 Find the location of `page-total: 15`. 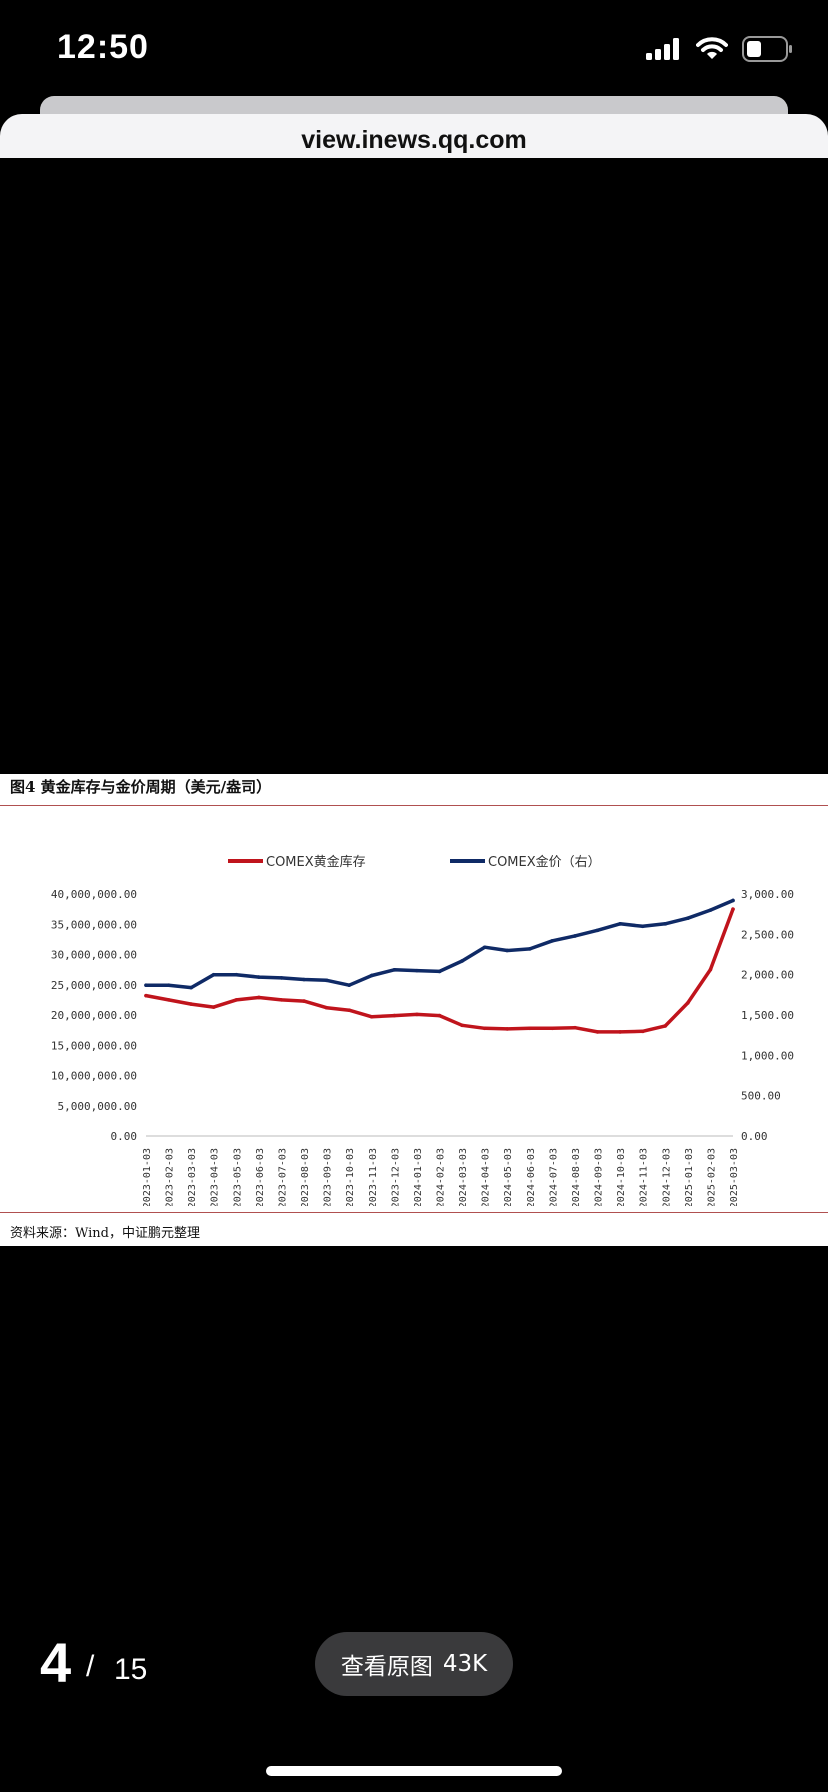

page-total: 15 is located at coordinates (131, 1669).